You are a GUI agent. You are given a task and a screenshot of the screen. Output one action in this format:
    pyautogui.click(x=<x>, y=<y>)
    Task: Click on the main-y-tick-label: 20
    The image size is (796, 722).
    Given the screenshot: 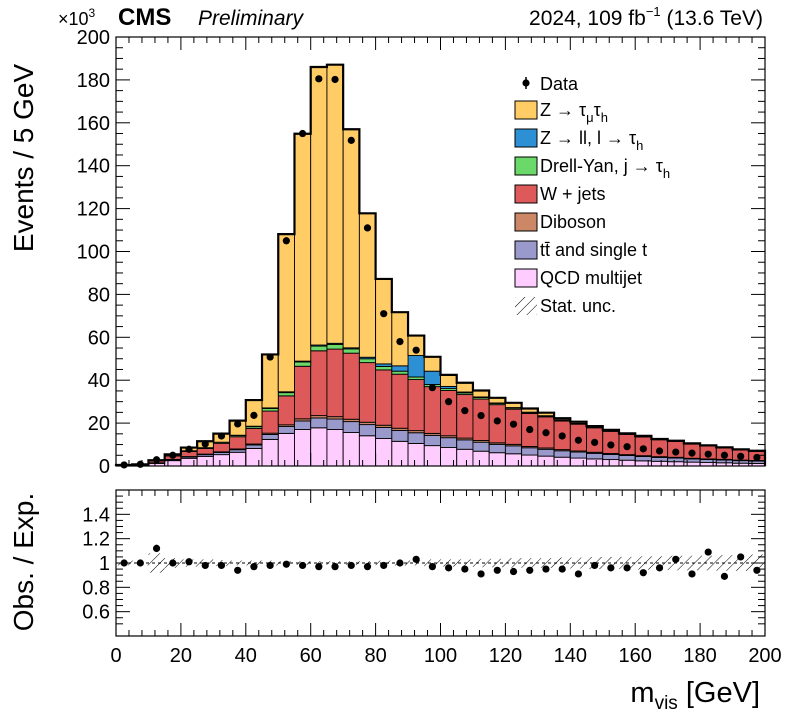 What is the action you would take?
    pyautogui.click(x=99, y=424)
    